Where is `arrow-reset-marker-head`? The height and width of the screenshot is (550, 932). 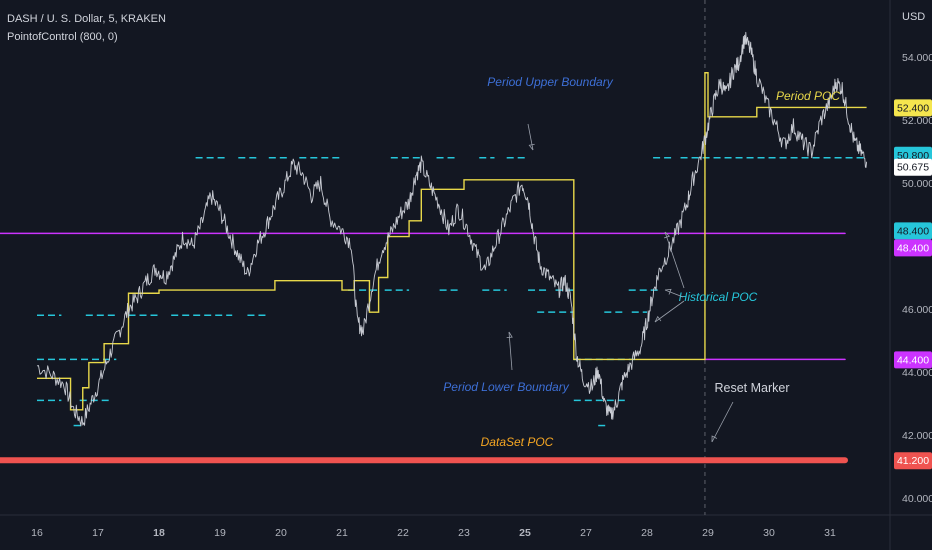
arrow-reset-marker-head is located at coordinates (714, 439).